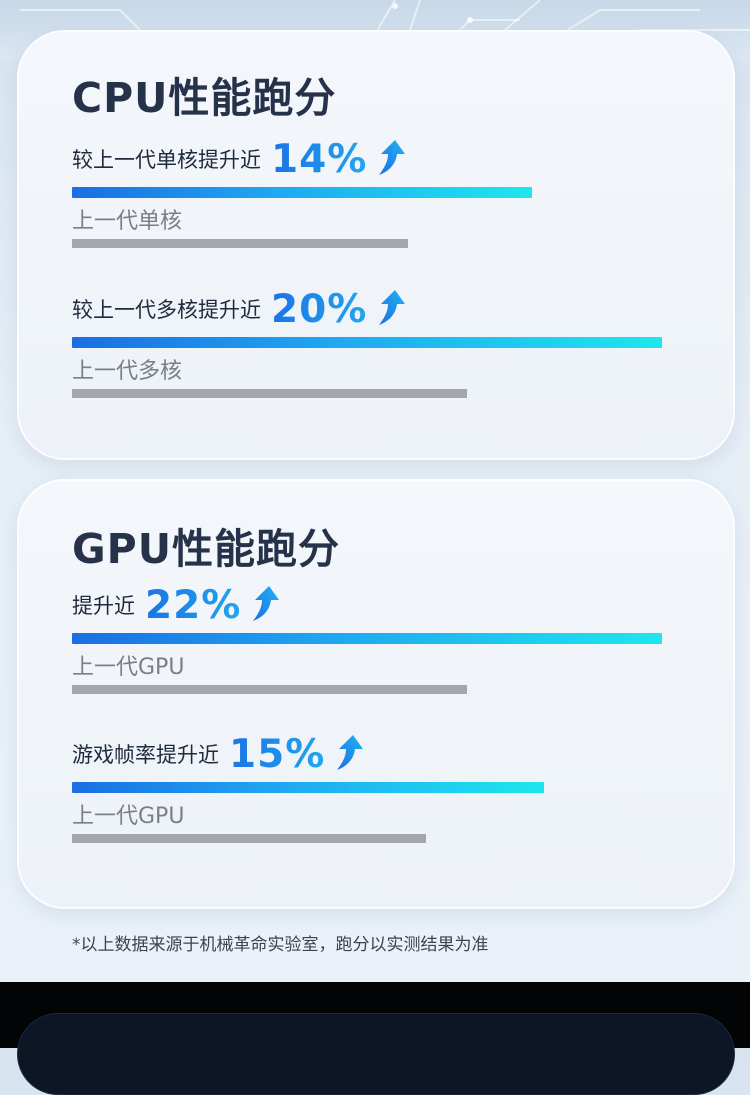 Image resolution: width=750 pixels, height=1095 pixels. Describe the element at coordinates (376, 1054) in the screenshot. I see `next-section-card` at that location.